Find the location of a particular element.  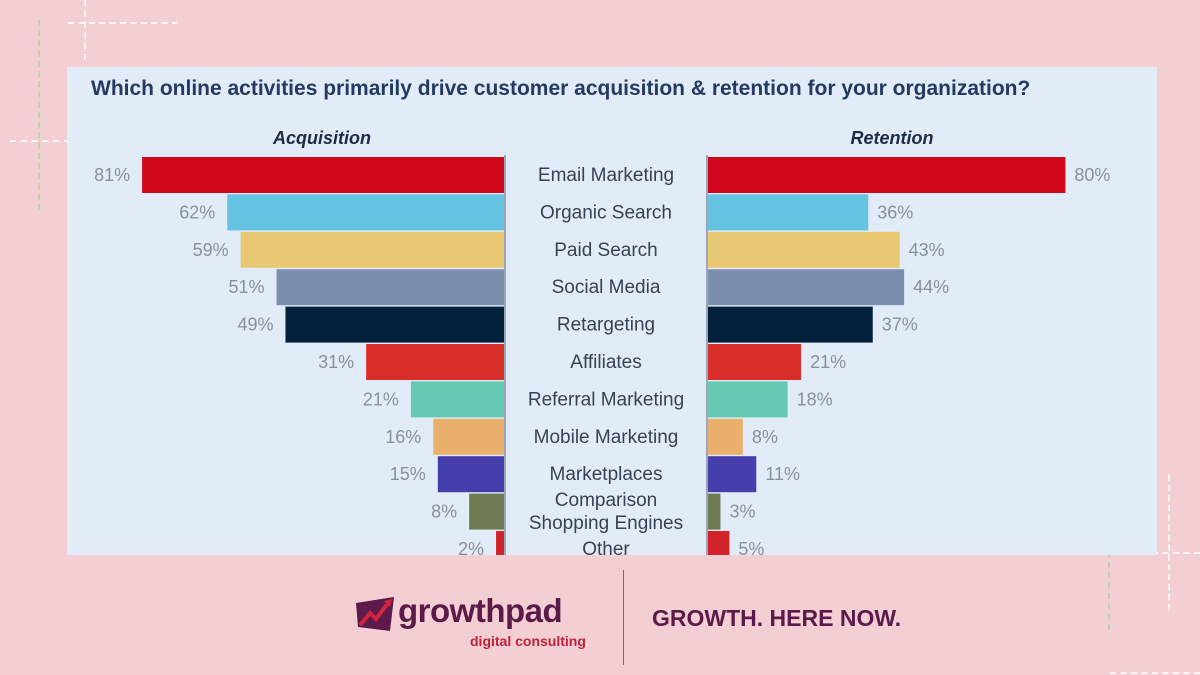

retention-value-label: 11% is located at coordinates (782, 474).